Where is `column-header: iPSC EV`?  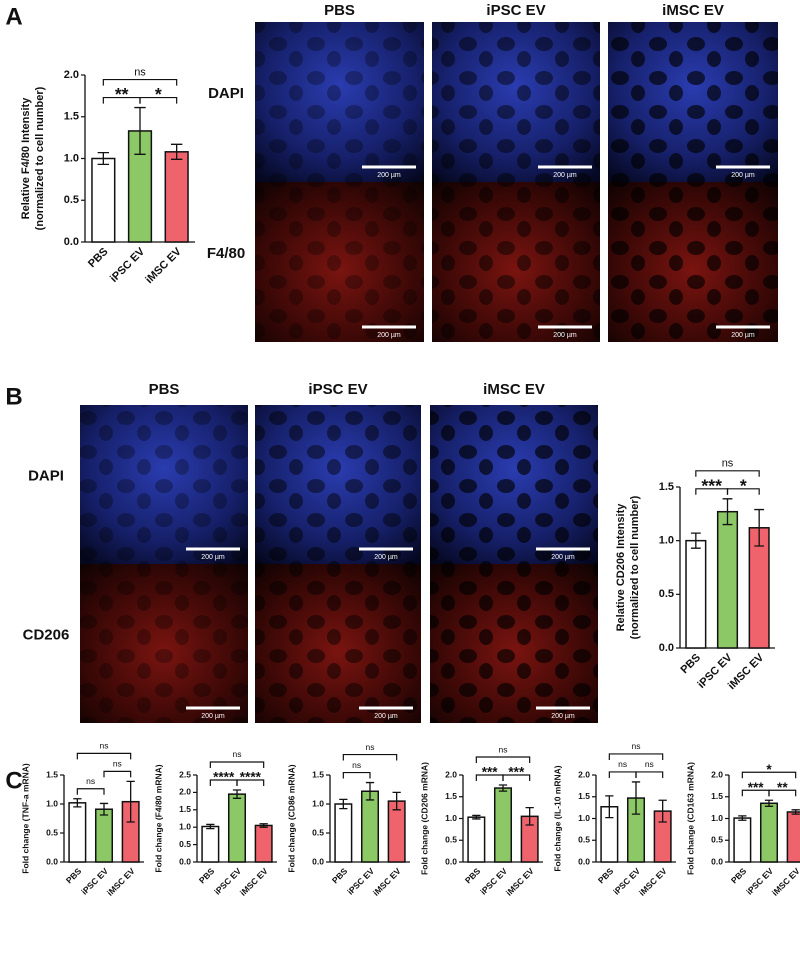
column-header: iPSC EV is located at coordinates (515, 10).